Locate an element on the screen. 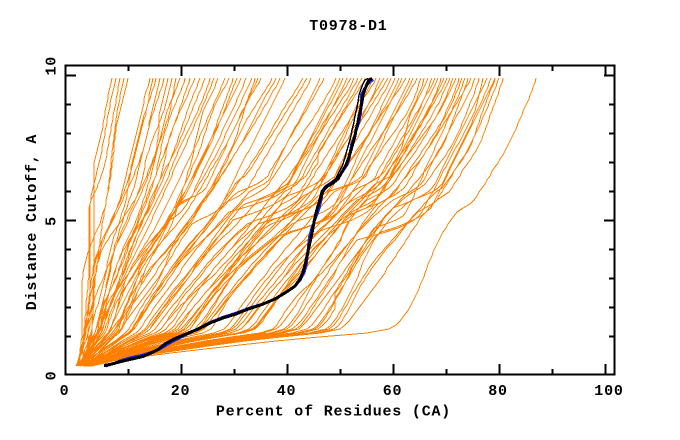 Image resolution: width=680 pixels, height=440 pixels. svg-text: 5 is located at coordinates (52, 221).